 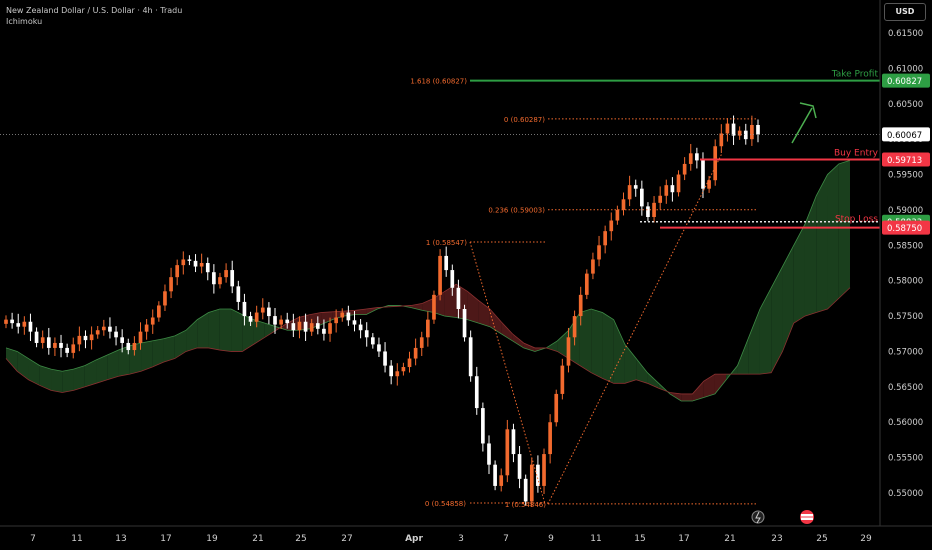 What do you see at coordinates (906, 134) in the screenshot?
I see `last-price-badge-bg` at bounding box center [906, 134].